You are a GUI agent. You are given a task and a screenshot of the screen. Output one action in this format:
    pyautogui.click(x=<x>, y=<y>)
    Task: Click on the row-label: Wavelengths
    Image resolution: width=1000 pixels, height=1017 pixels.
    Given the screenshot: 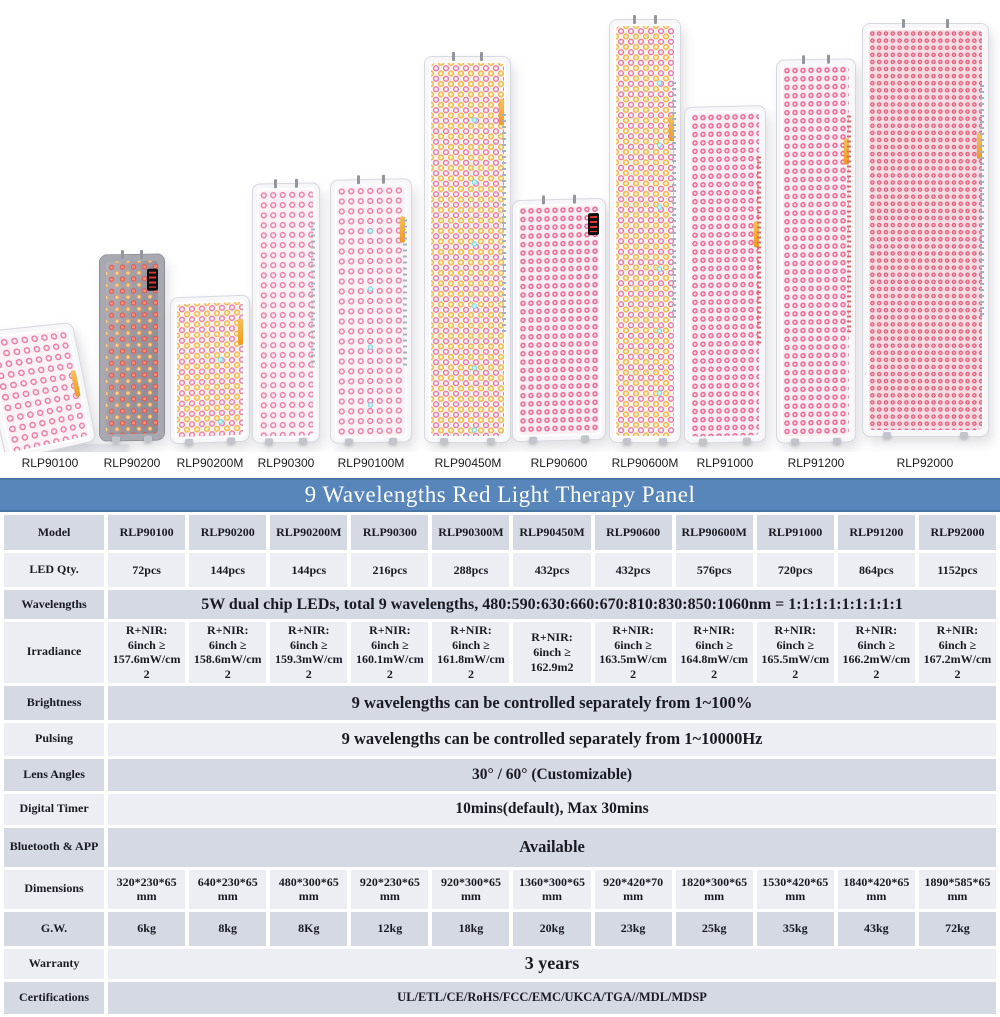 What is the action you would take?
    pyautogui.click(x=54, y=604)
    